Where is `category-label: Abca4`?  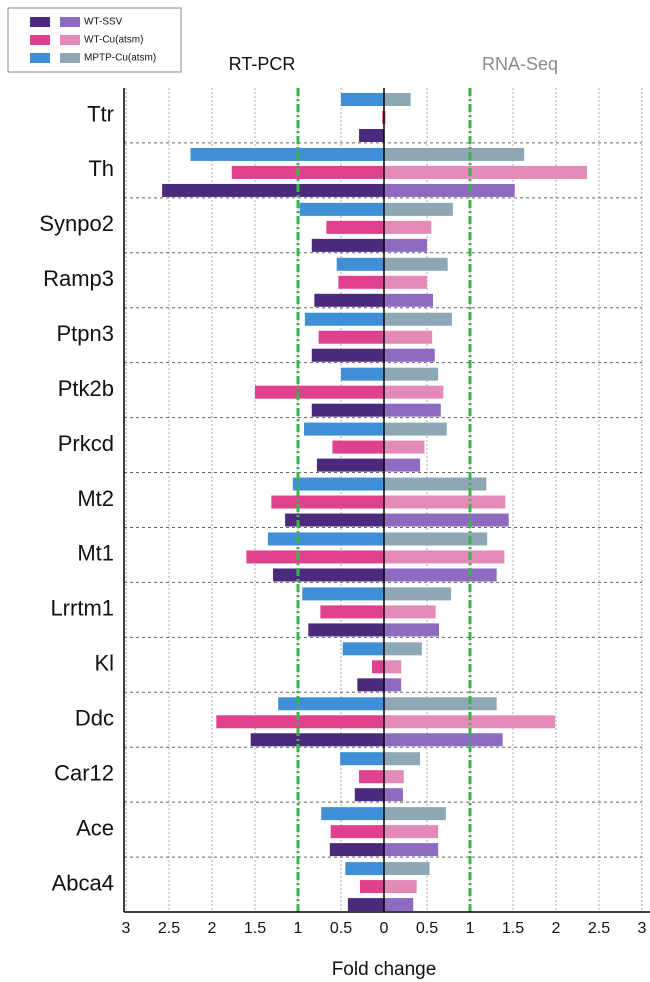 category-label: Abca4 is located at coordinates (83, 882).